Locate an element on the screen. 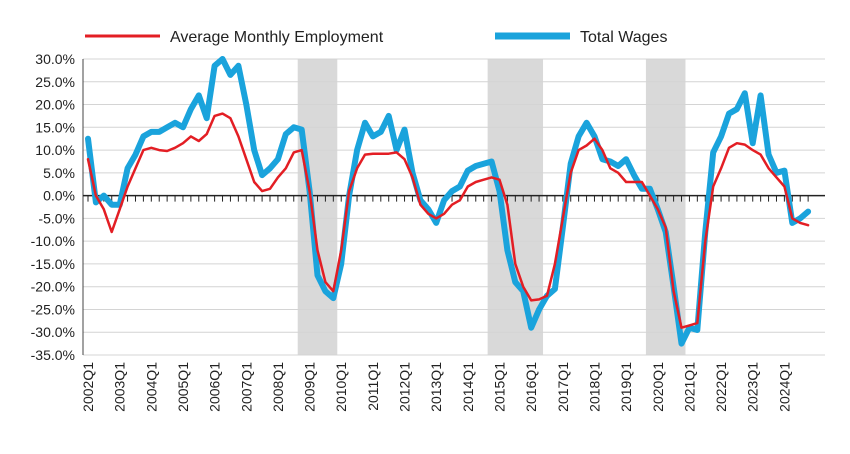  x-tick-label: 2013Q1 is located at coordinates (436, 387).